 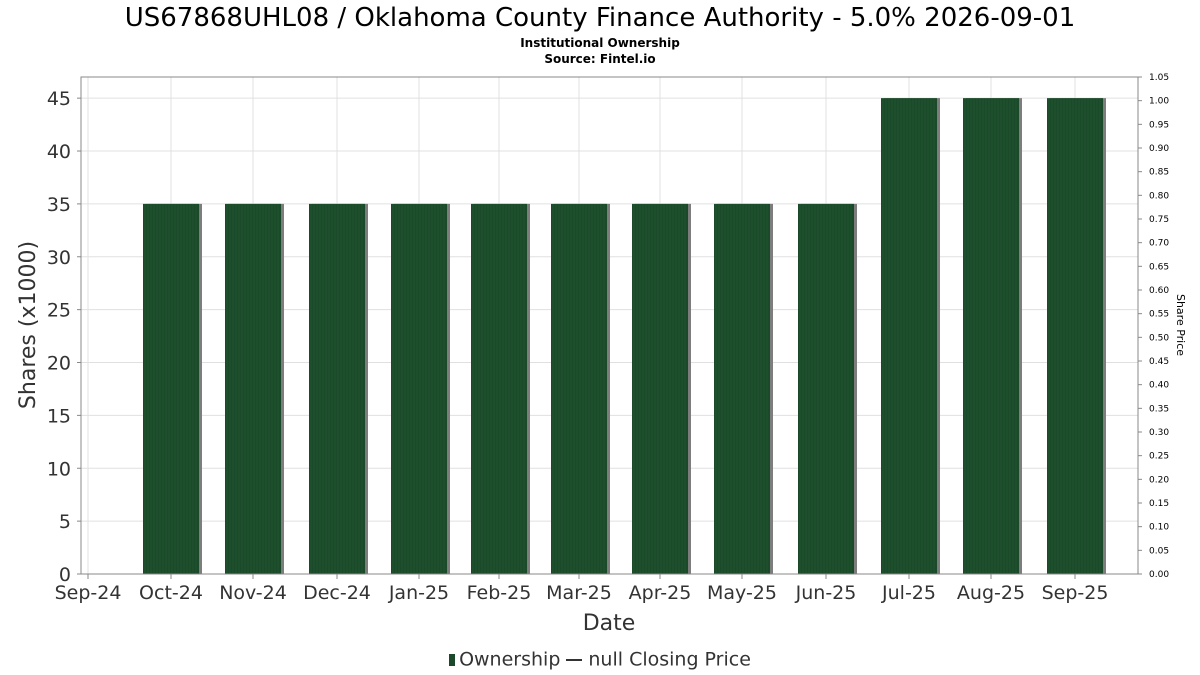 I want to click on y2-tick-label: 1.00, so click(x=1159, y=102).